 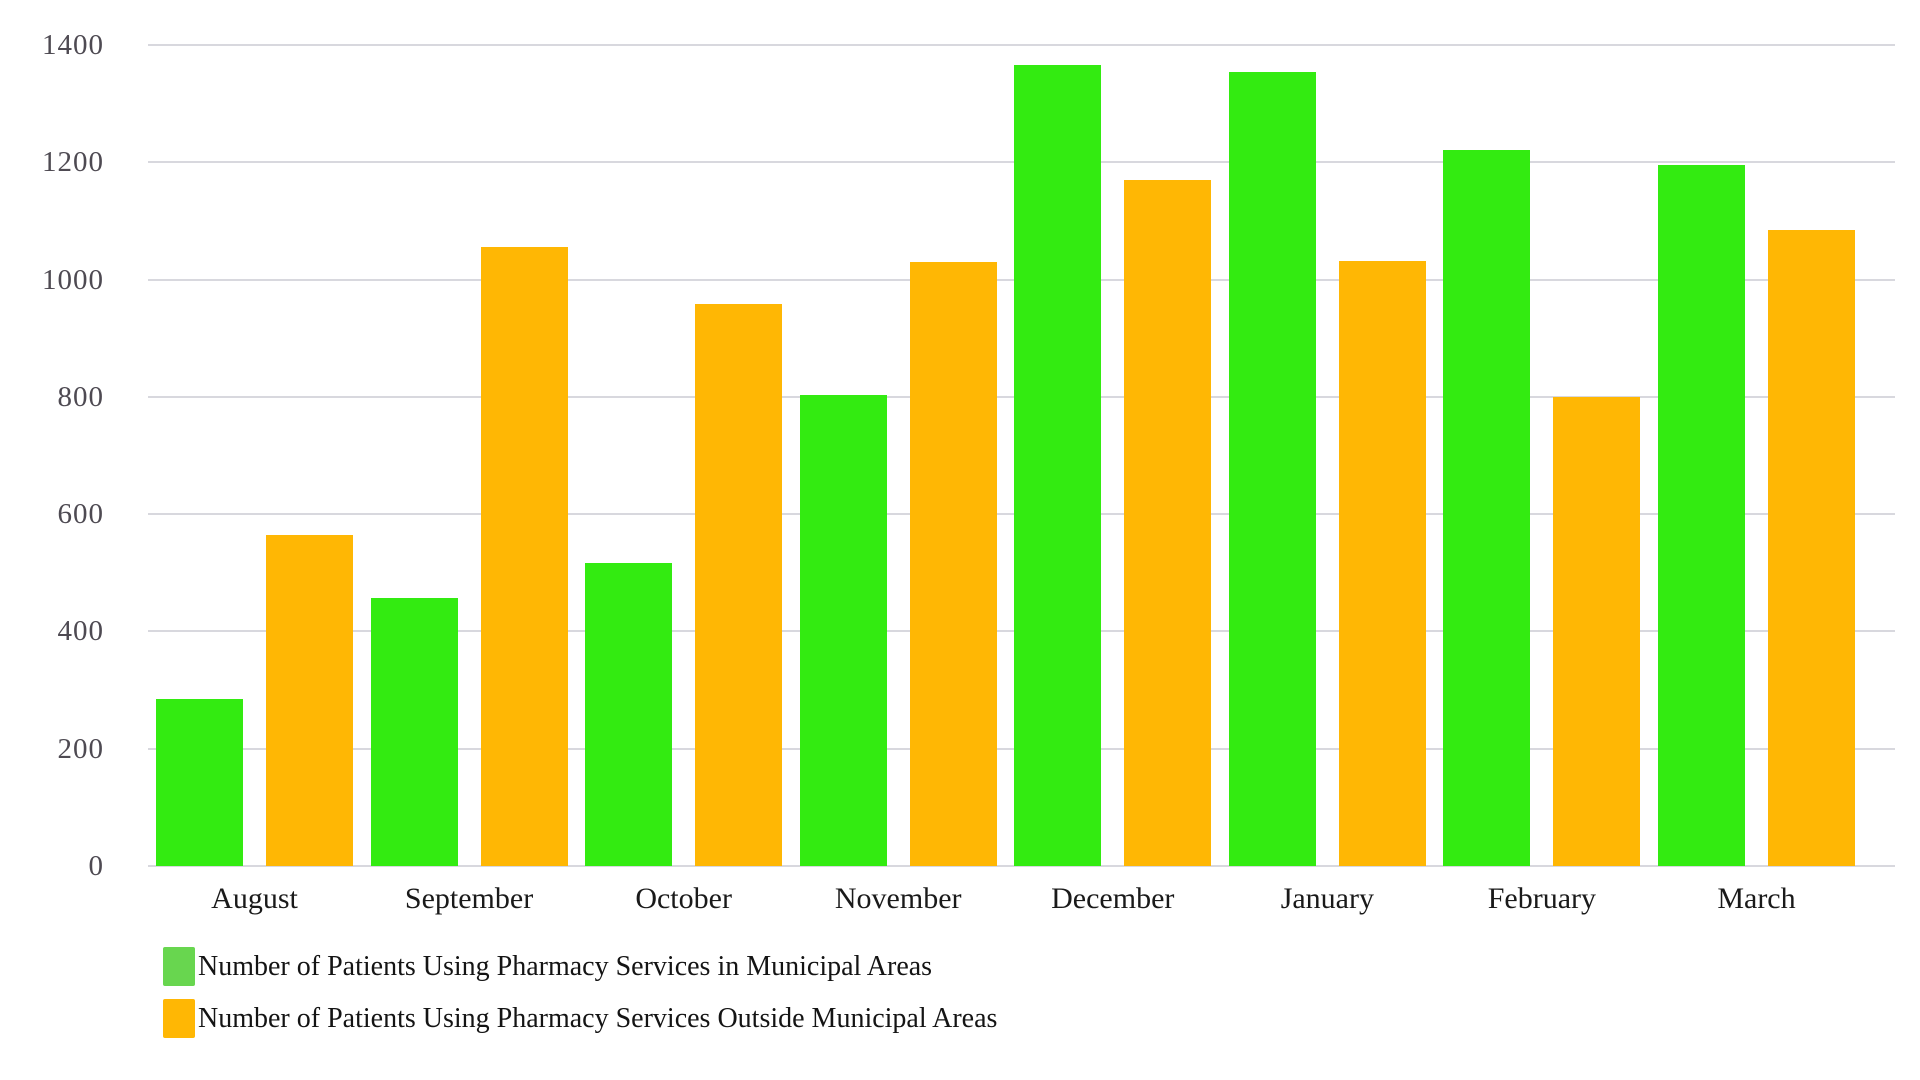 What do you see at coordinates (254, 898) in the screenshot?
I see `x-axis-label-august: August` at bounding box center [254, 898].